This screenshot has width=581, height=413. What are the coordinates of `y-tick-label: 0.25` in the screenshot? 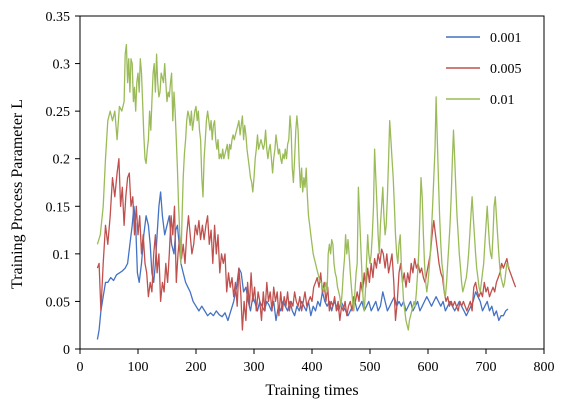 It's located at (58, 112).